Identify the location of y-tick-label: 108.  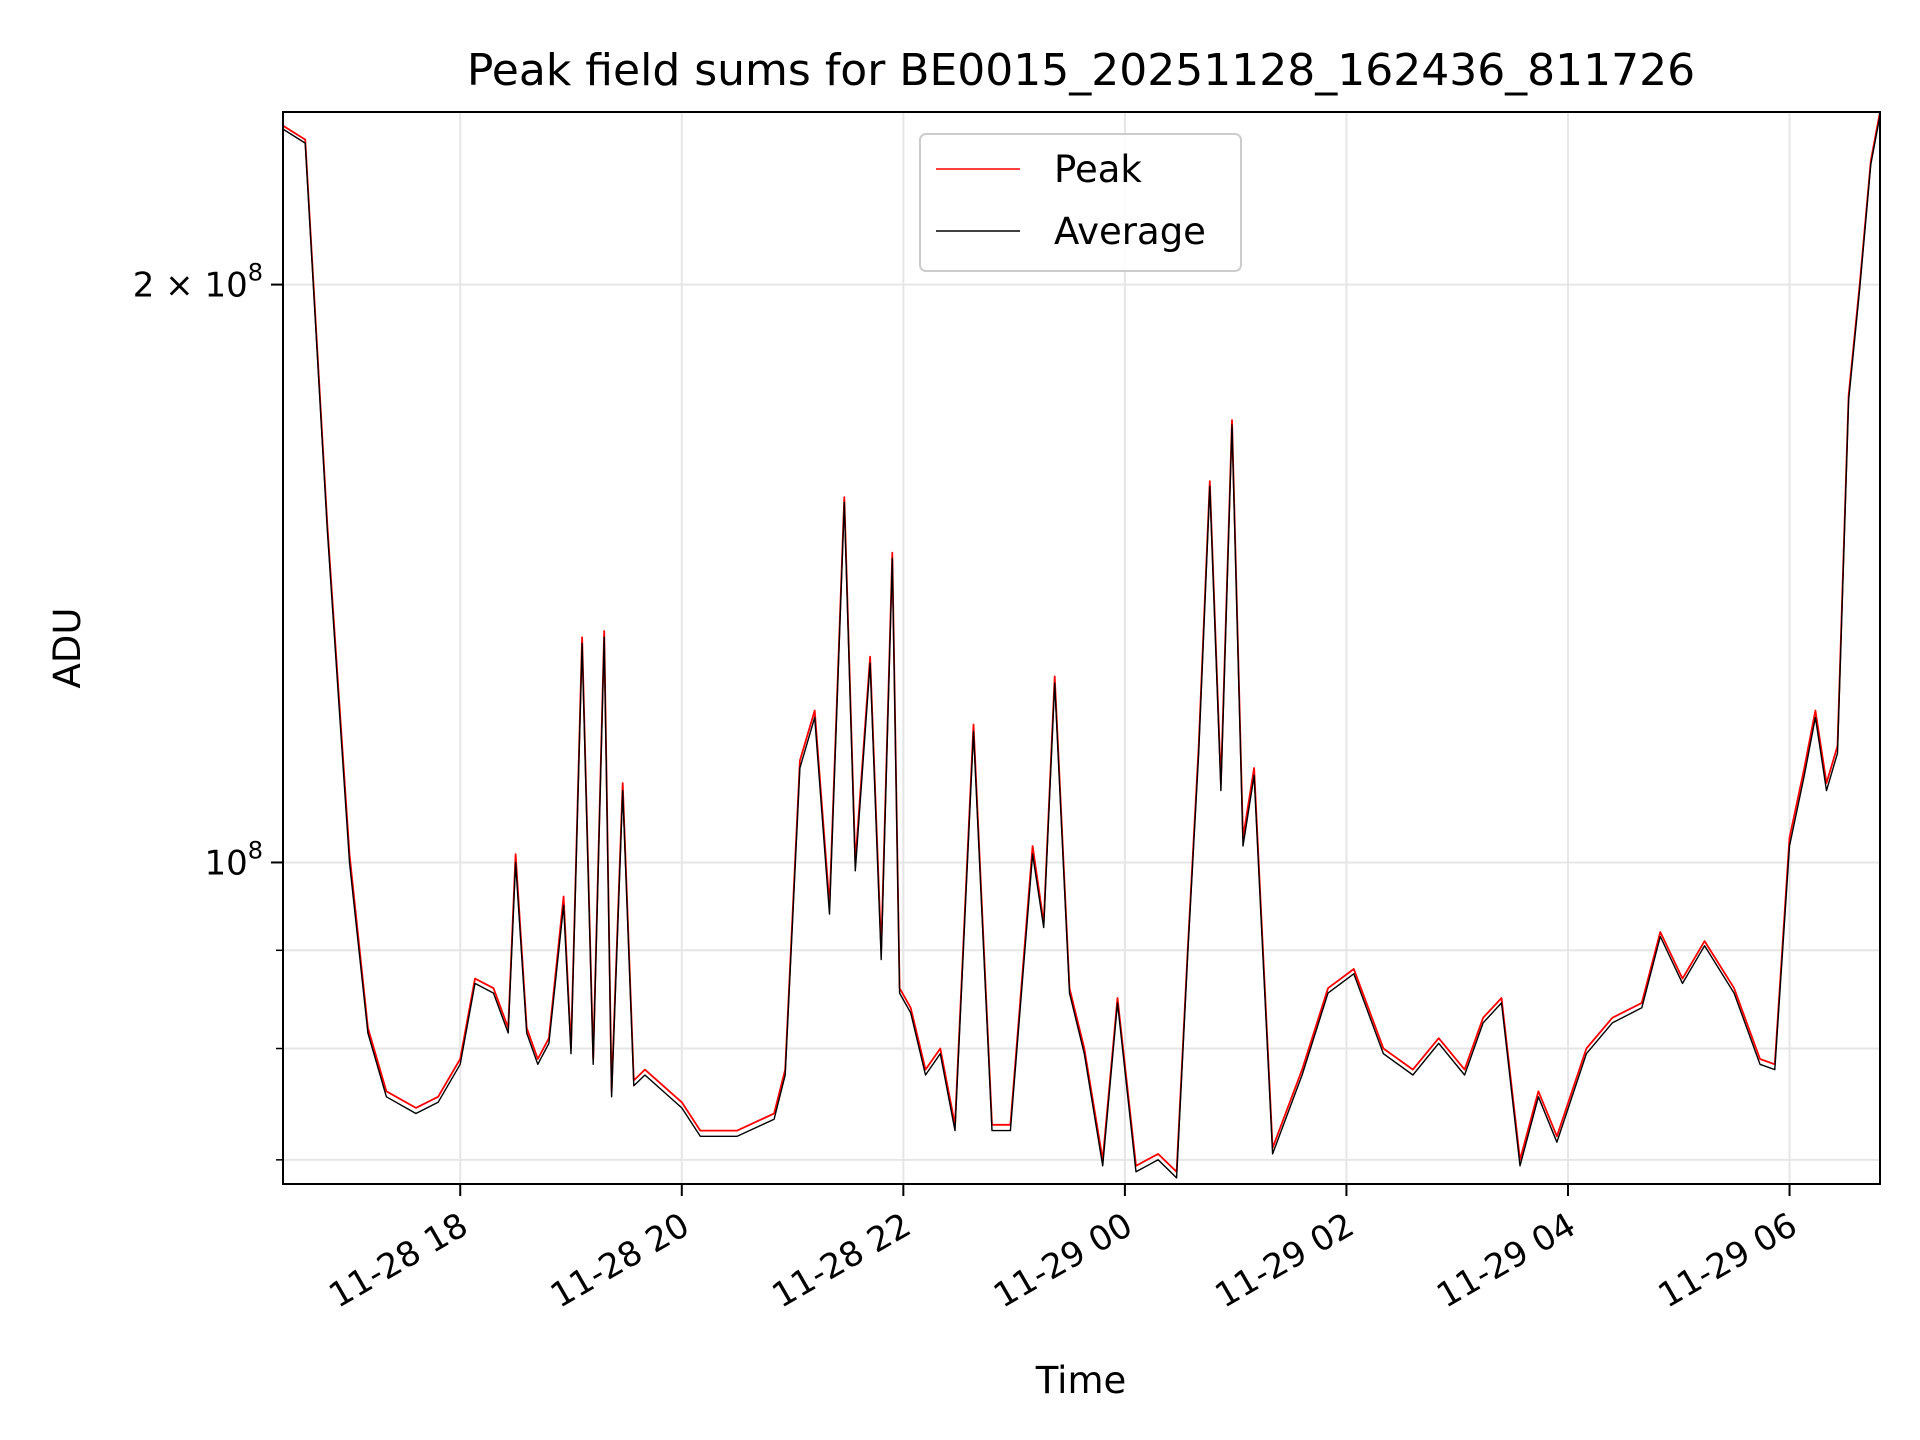
(233, 859).